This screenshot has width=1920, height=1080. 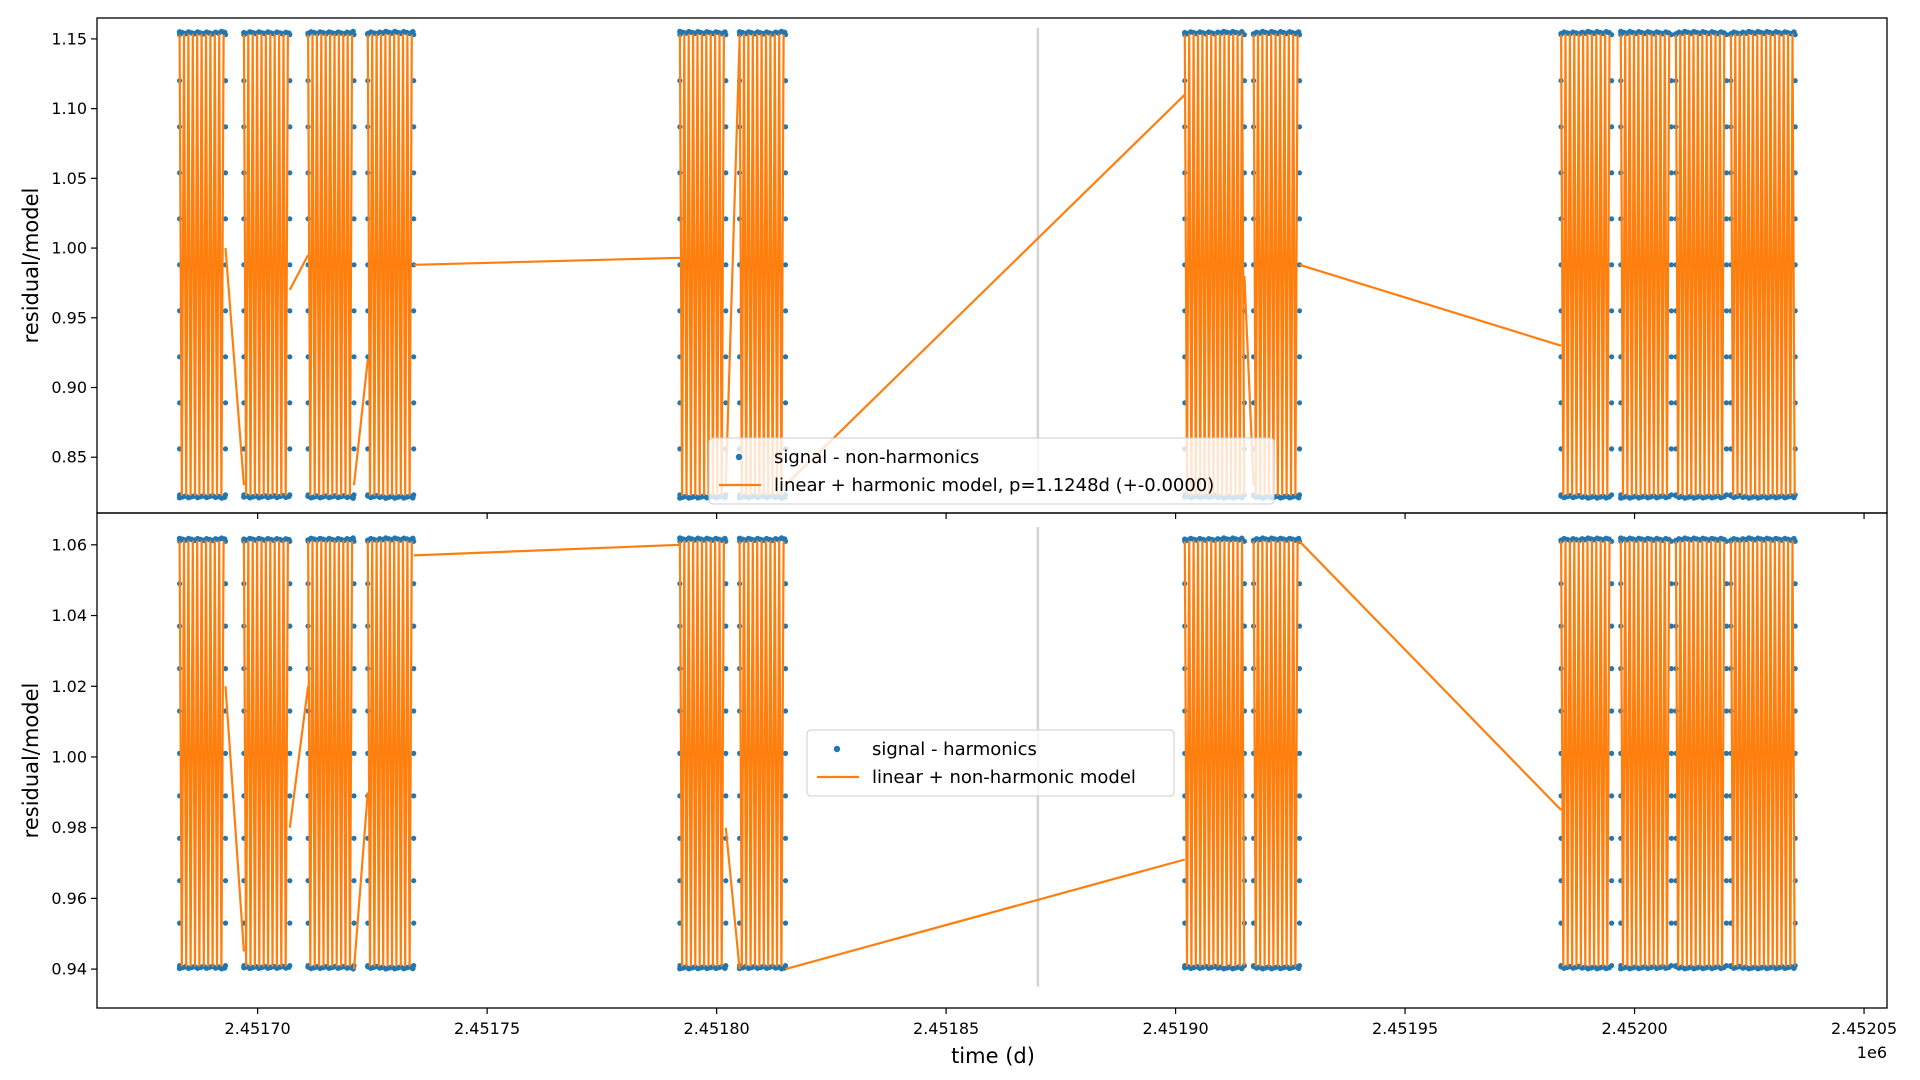 I want to click on x-tick-label: 2.45170, so click(x=258, y=1028).